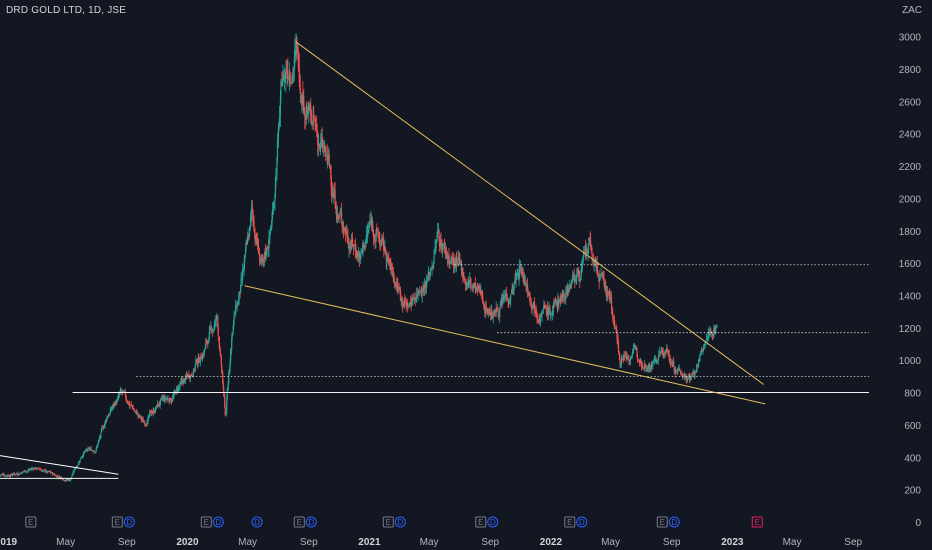 The height and width of the screenshot is (550, 932). I want to click on trendline-early-falling-line, so click(59, 465).